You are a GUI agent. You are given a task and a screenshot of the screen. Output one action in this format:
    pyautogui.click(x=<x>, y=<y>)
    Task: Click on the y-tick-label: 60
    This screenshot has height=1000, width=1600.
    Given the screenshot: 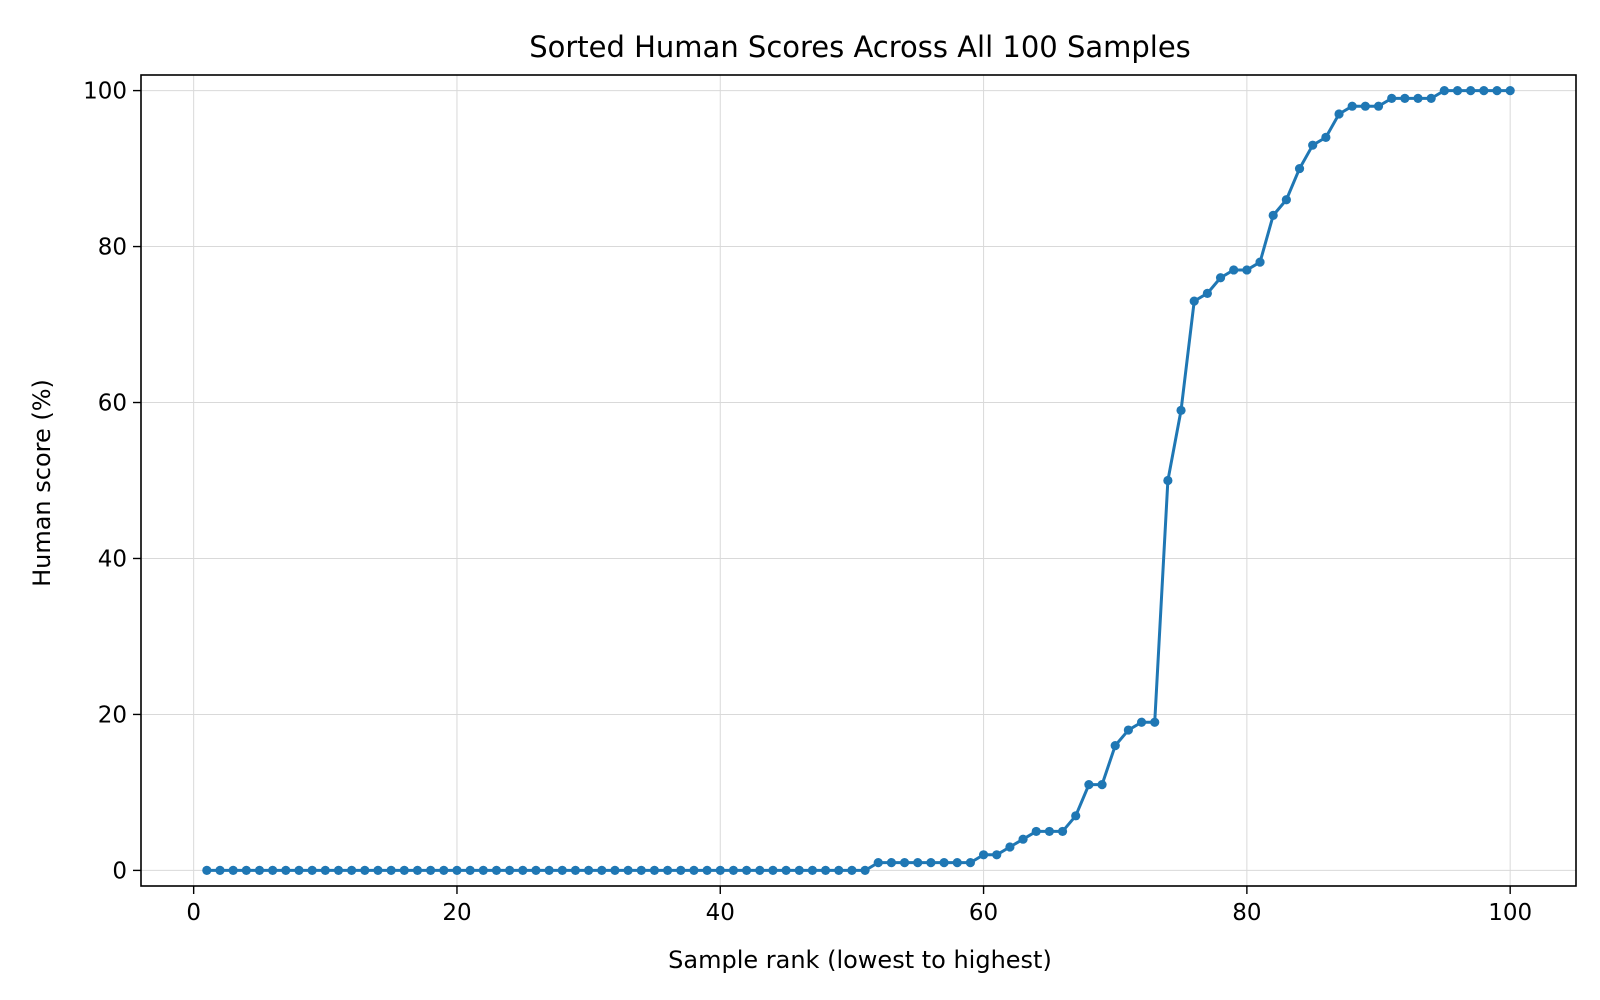 What is the action you would take?
    pyautogui.click(x=112, y=404)
    